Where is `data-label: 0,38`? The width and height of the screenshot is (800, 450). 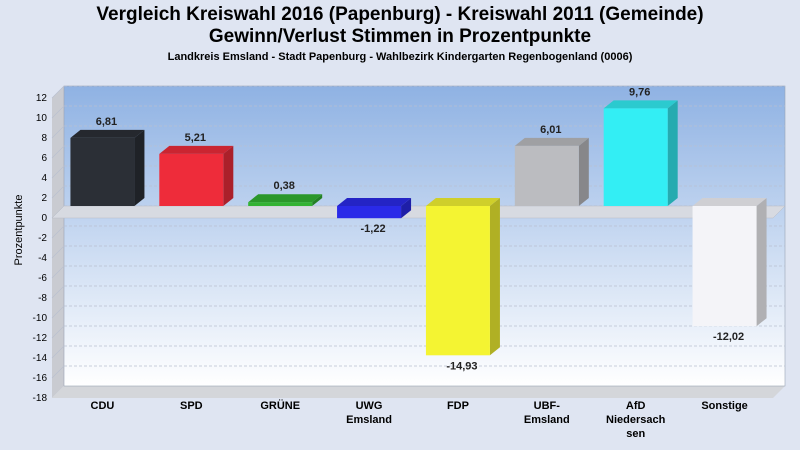 data-label: 0,38 is located at coordinates (283, 186).